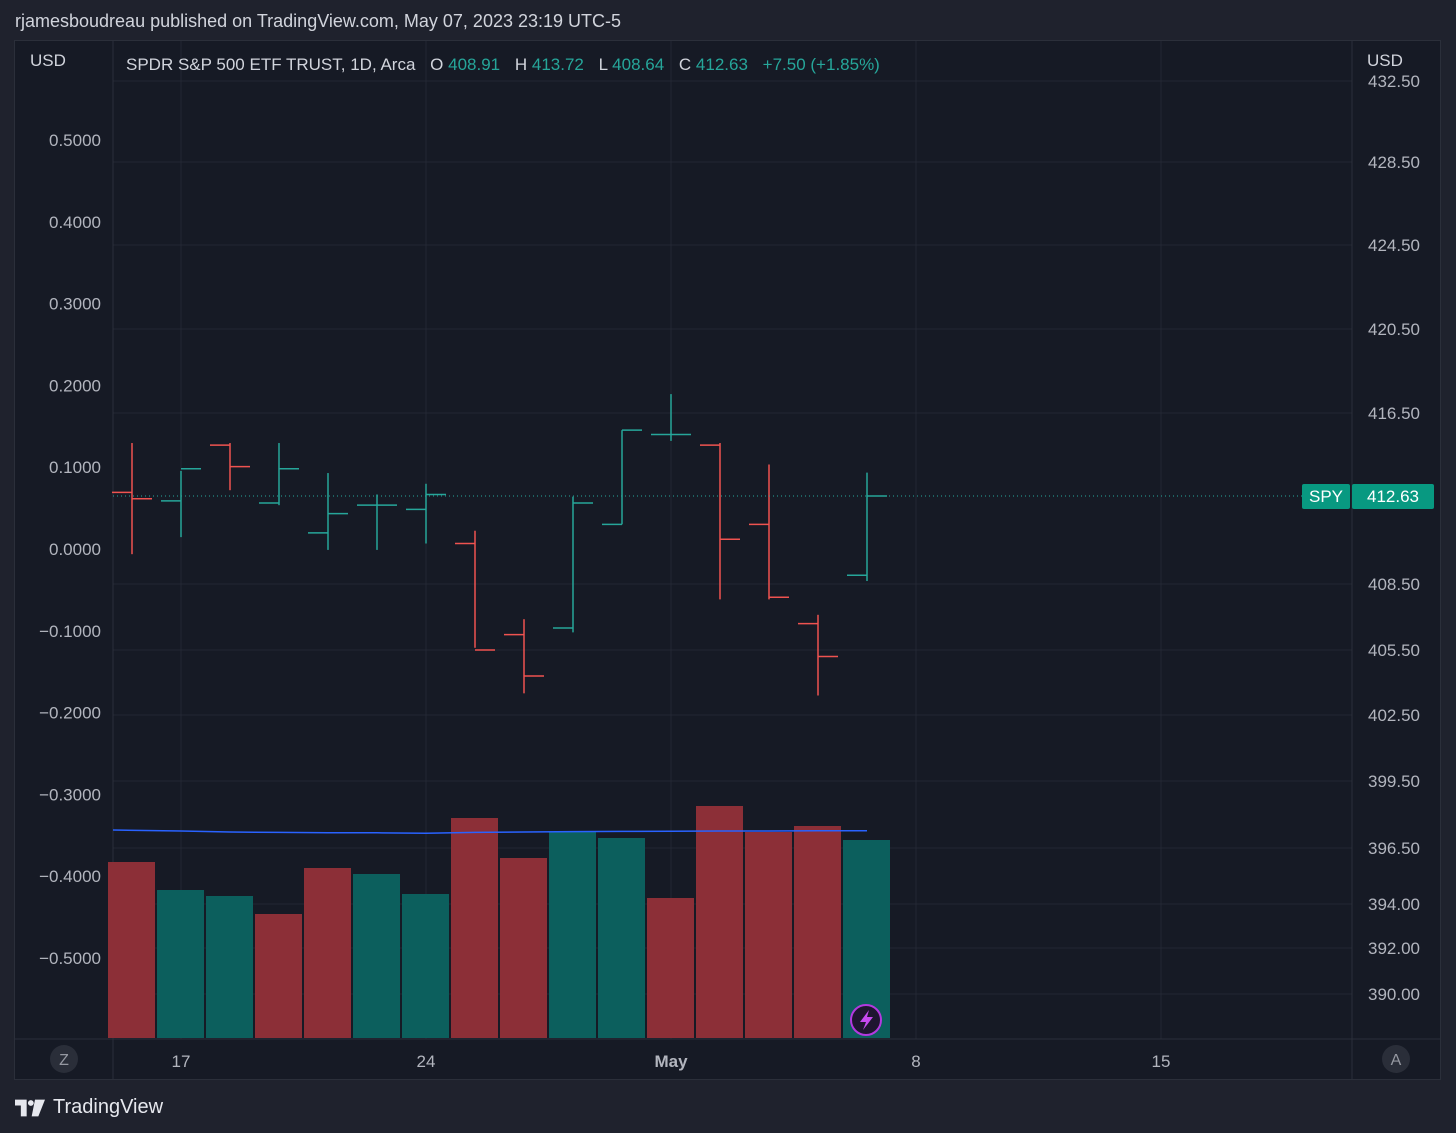 This screenshot has width=1456, height=1133. Describe the element at coordinates (75, 140) in the screenshot. I see `left-axis-tick: 0.5000` at that location.